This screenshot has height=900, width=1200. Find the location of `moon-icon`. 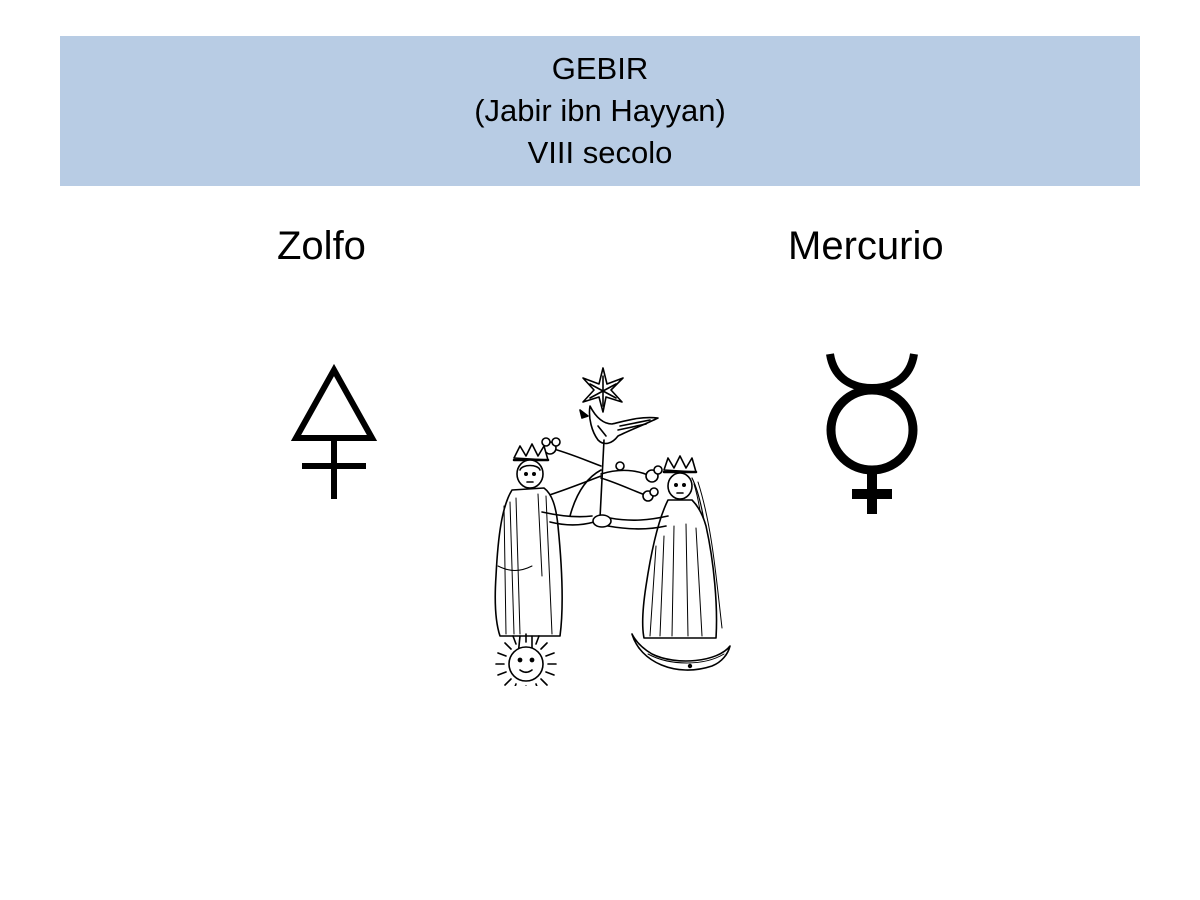

moon-icon is located at coordinates (681, 652).